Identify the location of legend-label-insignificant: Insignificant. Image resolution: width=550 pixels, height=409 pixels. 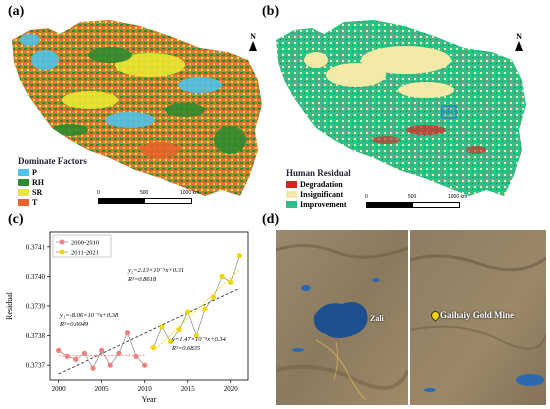
(322, 194).